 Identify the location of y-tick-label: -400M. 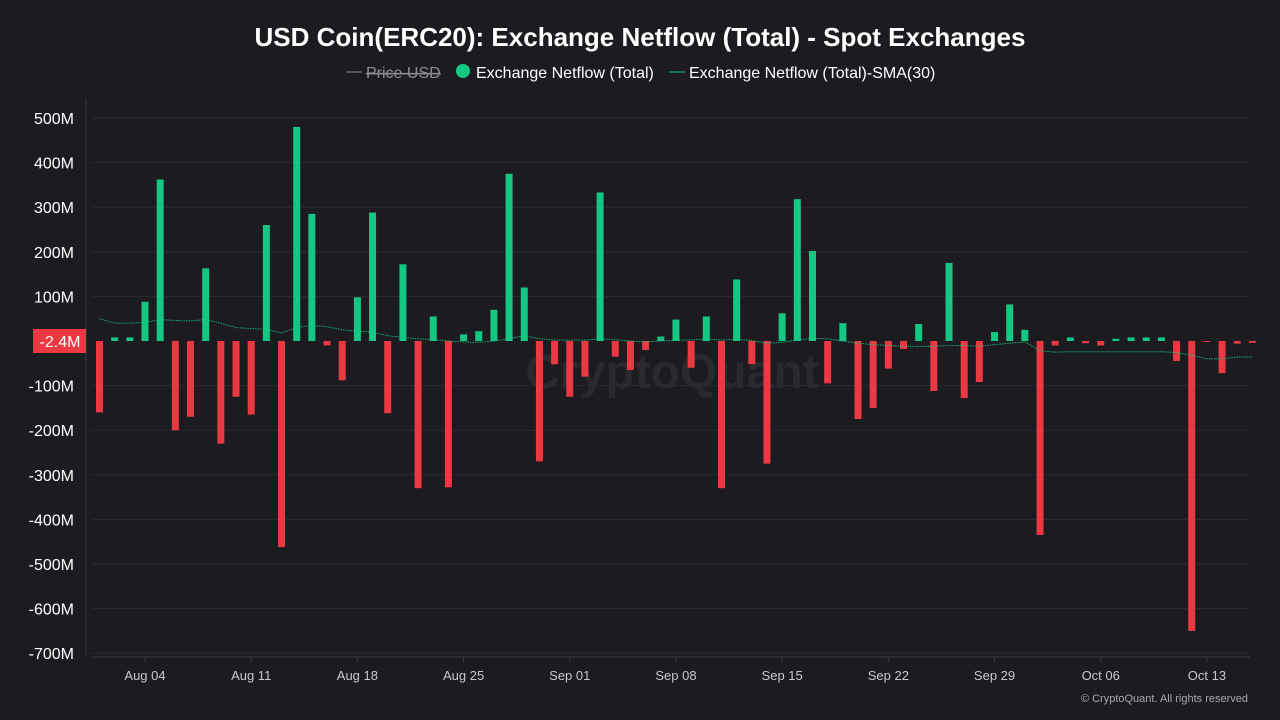
(51, 520).